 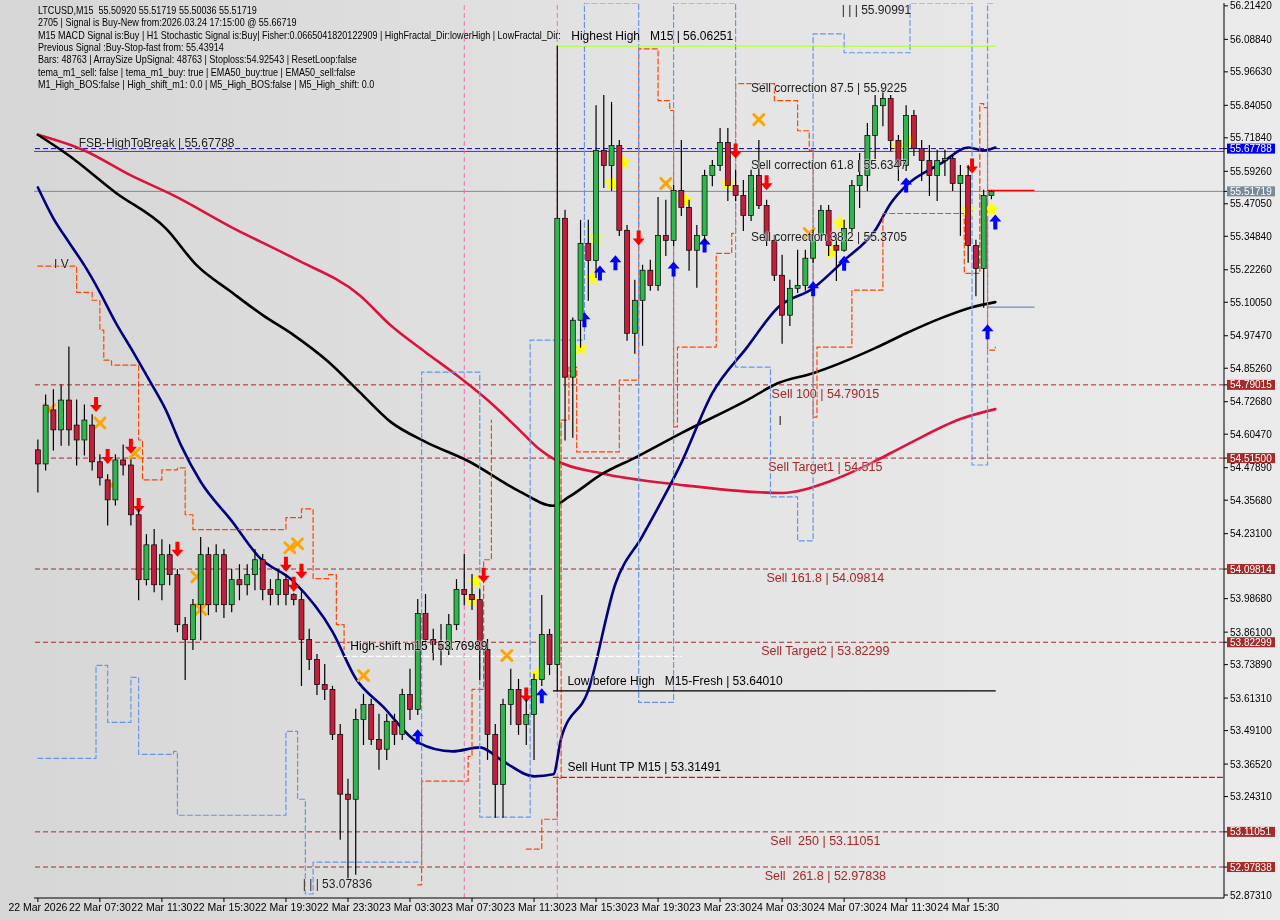 I want to click on ref-line-label: Sell 161.8 | 54.09814, so click(x=825, y=578).